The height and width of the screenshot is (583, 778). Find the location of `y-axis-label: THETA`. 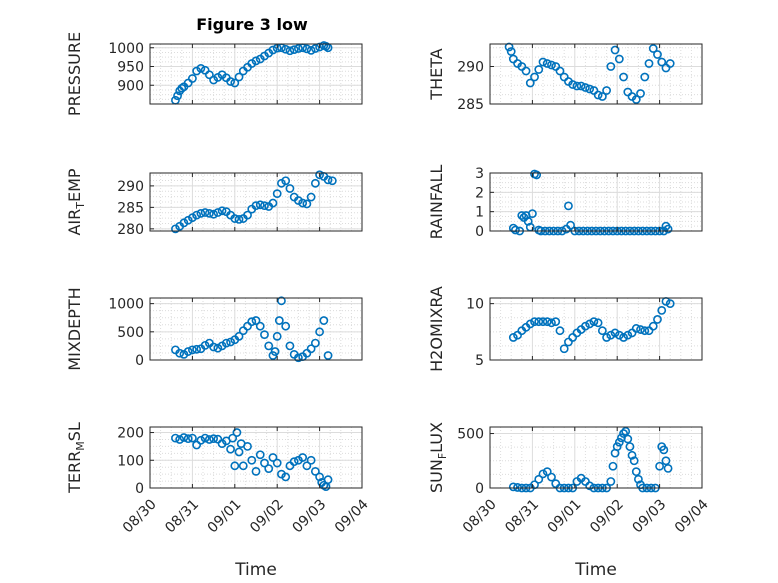

y-axis-label: THETA is located at coordinates (436, 74).